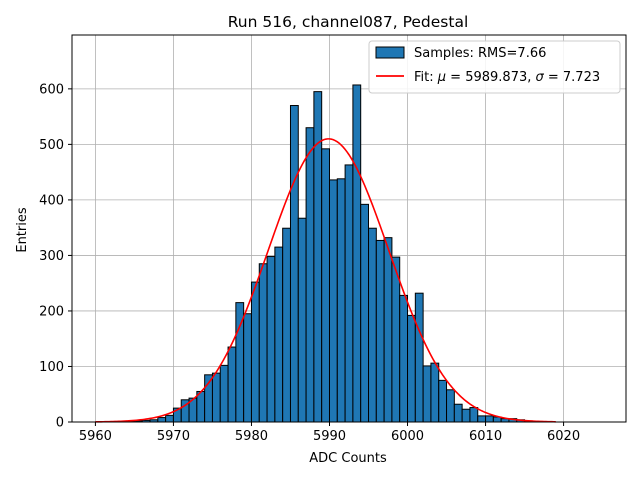 The height and width of the screenshot is (480, 640). I want to click on x-tick-label: 6000, so click(407, 436).